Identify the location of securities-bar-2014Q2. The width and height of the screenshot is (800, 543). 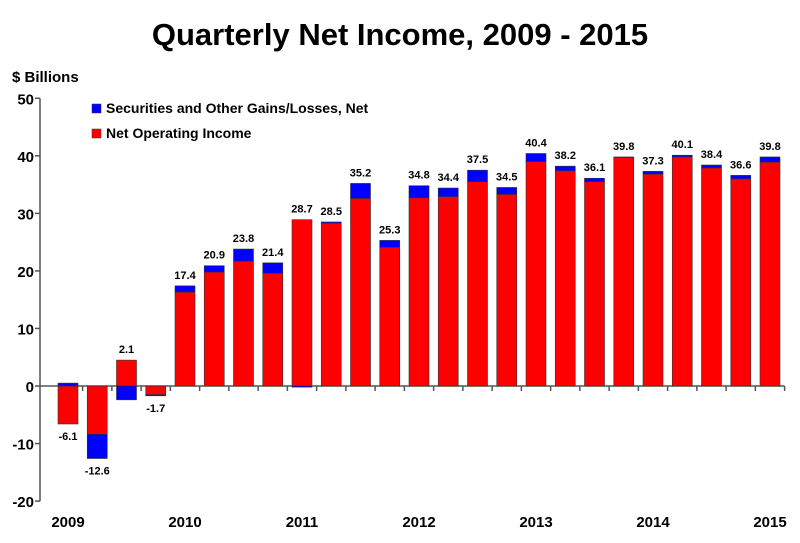
(682, 156).